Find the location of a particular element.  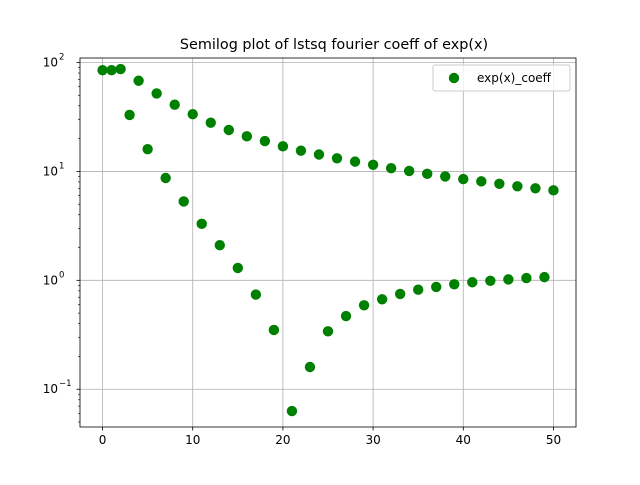

x-tick-label: 50 is located at coordinates (553, 440).